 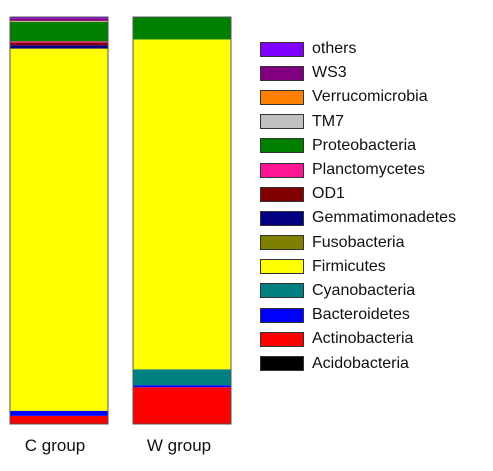 I want to click on legend-item-actinobacteria: Actinobacteria, so click(x=375, y=339).